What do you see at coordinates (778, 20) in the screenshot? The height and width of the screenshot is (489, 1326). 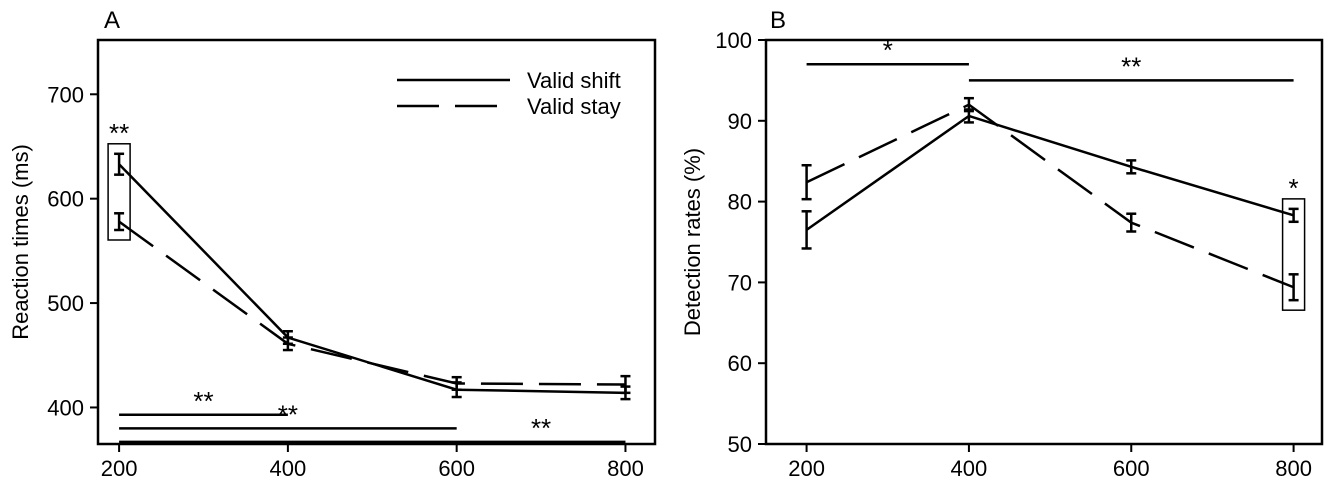 I see `panel-label: B` at bounding box center [778, 20].